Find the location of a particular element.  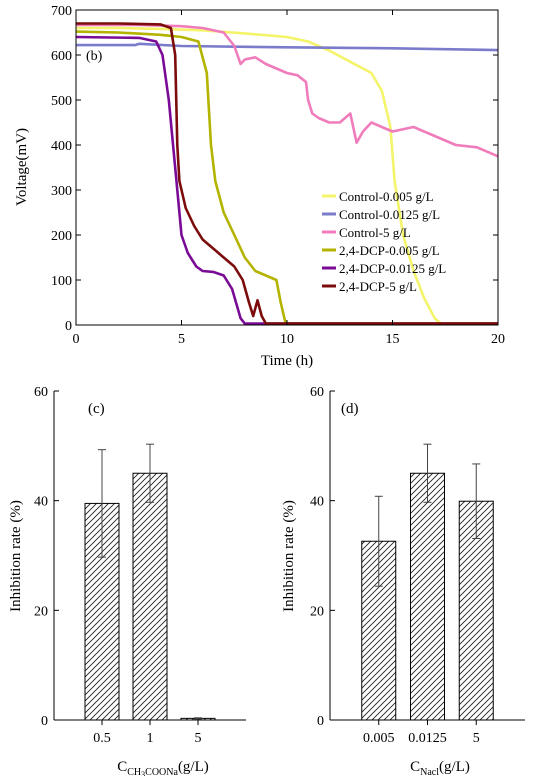

y-tick-label-b: 100 is located at coordinates (61, 281).